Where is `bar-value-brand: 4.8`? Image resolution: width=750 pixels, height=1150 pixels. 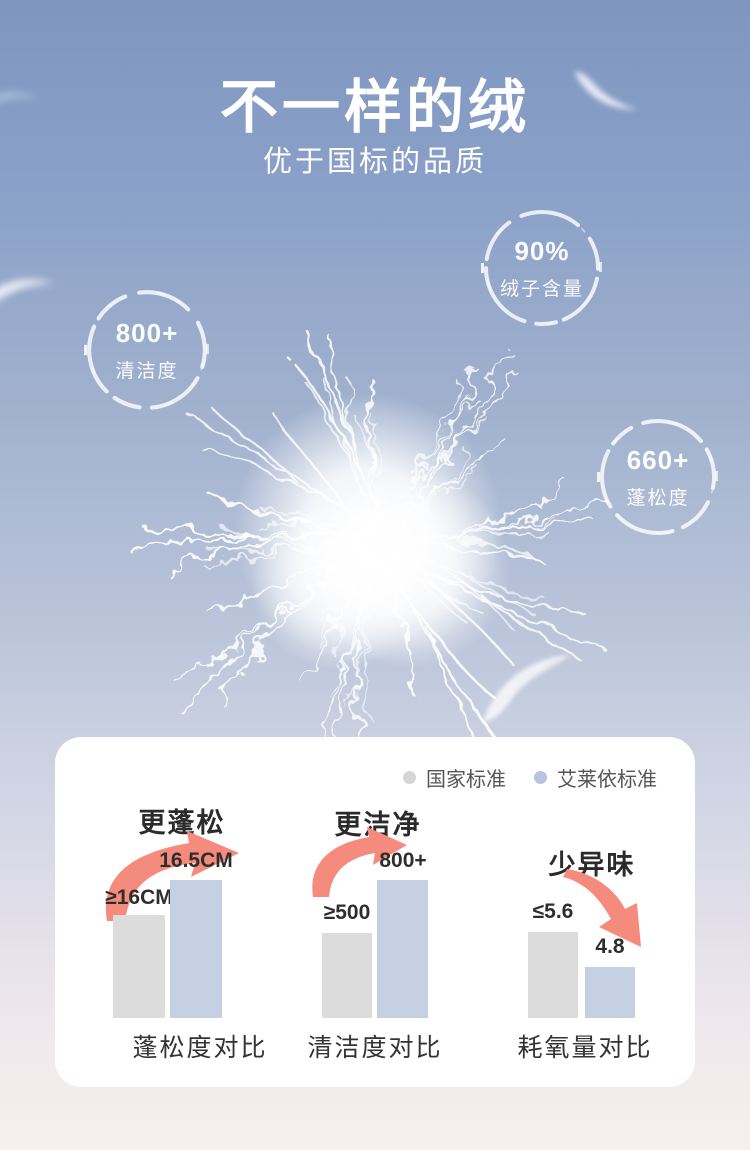 bar-value-brand: 4.8 is located at coordinates (610, 946).